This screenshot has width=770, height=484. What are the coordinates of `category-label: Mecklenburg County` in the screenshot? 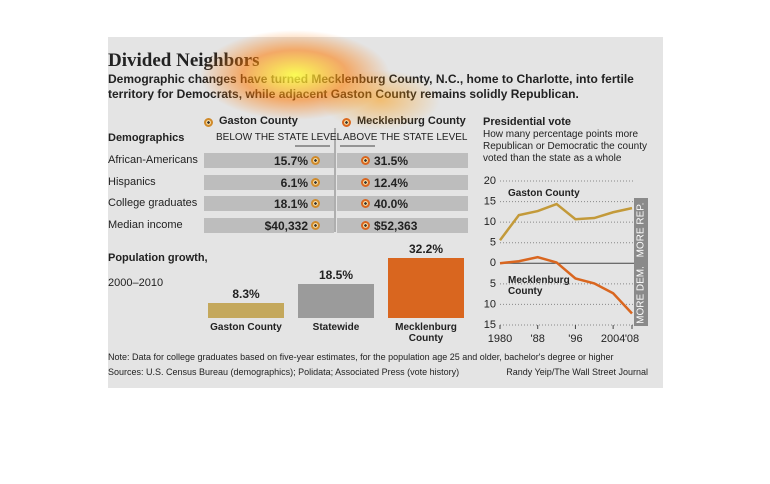 It's located at (426, 333).